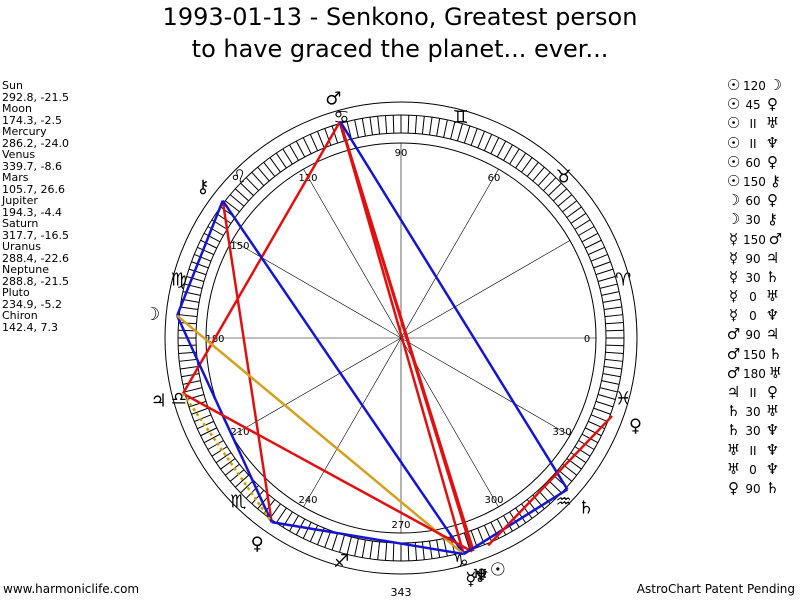 This screenshot has height=600, width=800. I want to click on aspect-planet-2: ♆, so click(772, 430).